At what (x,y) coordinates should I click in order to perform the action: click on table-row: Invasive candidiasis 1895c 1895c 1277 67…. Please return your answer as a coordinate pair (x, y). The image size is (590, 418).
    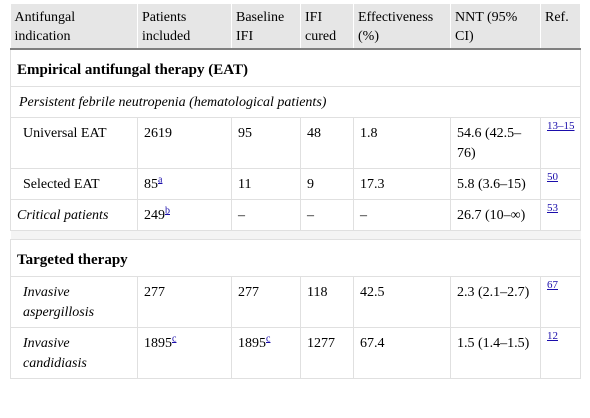
    Looking at the image, I should click on (295, 353).